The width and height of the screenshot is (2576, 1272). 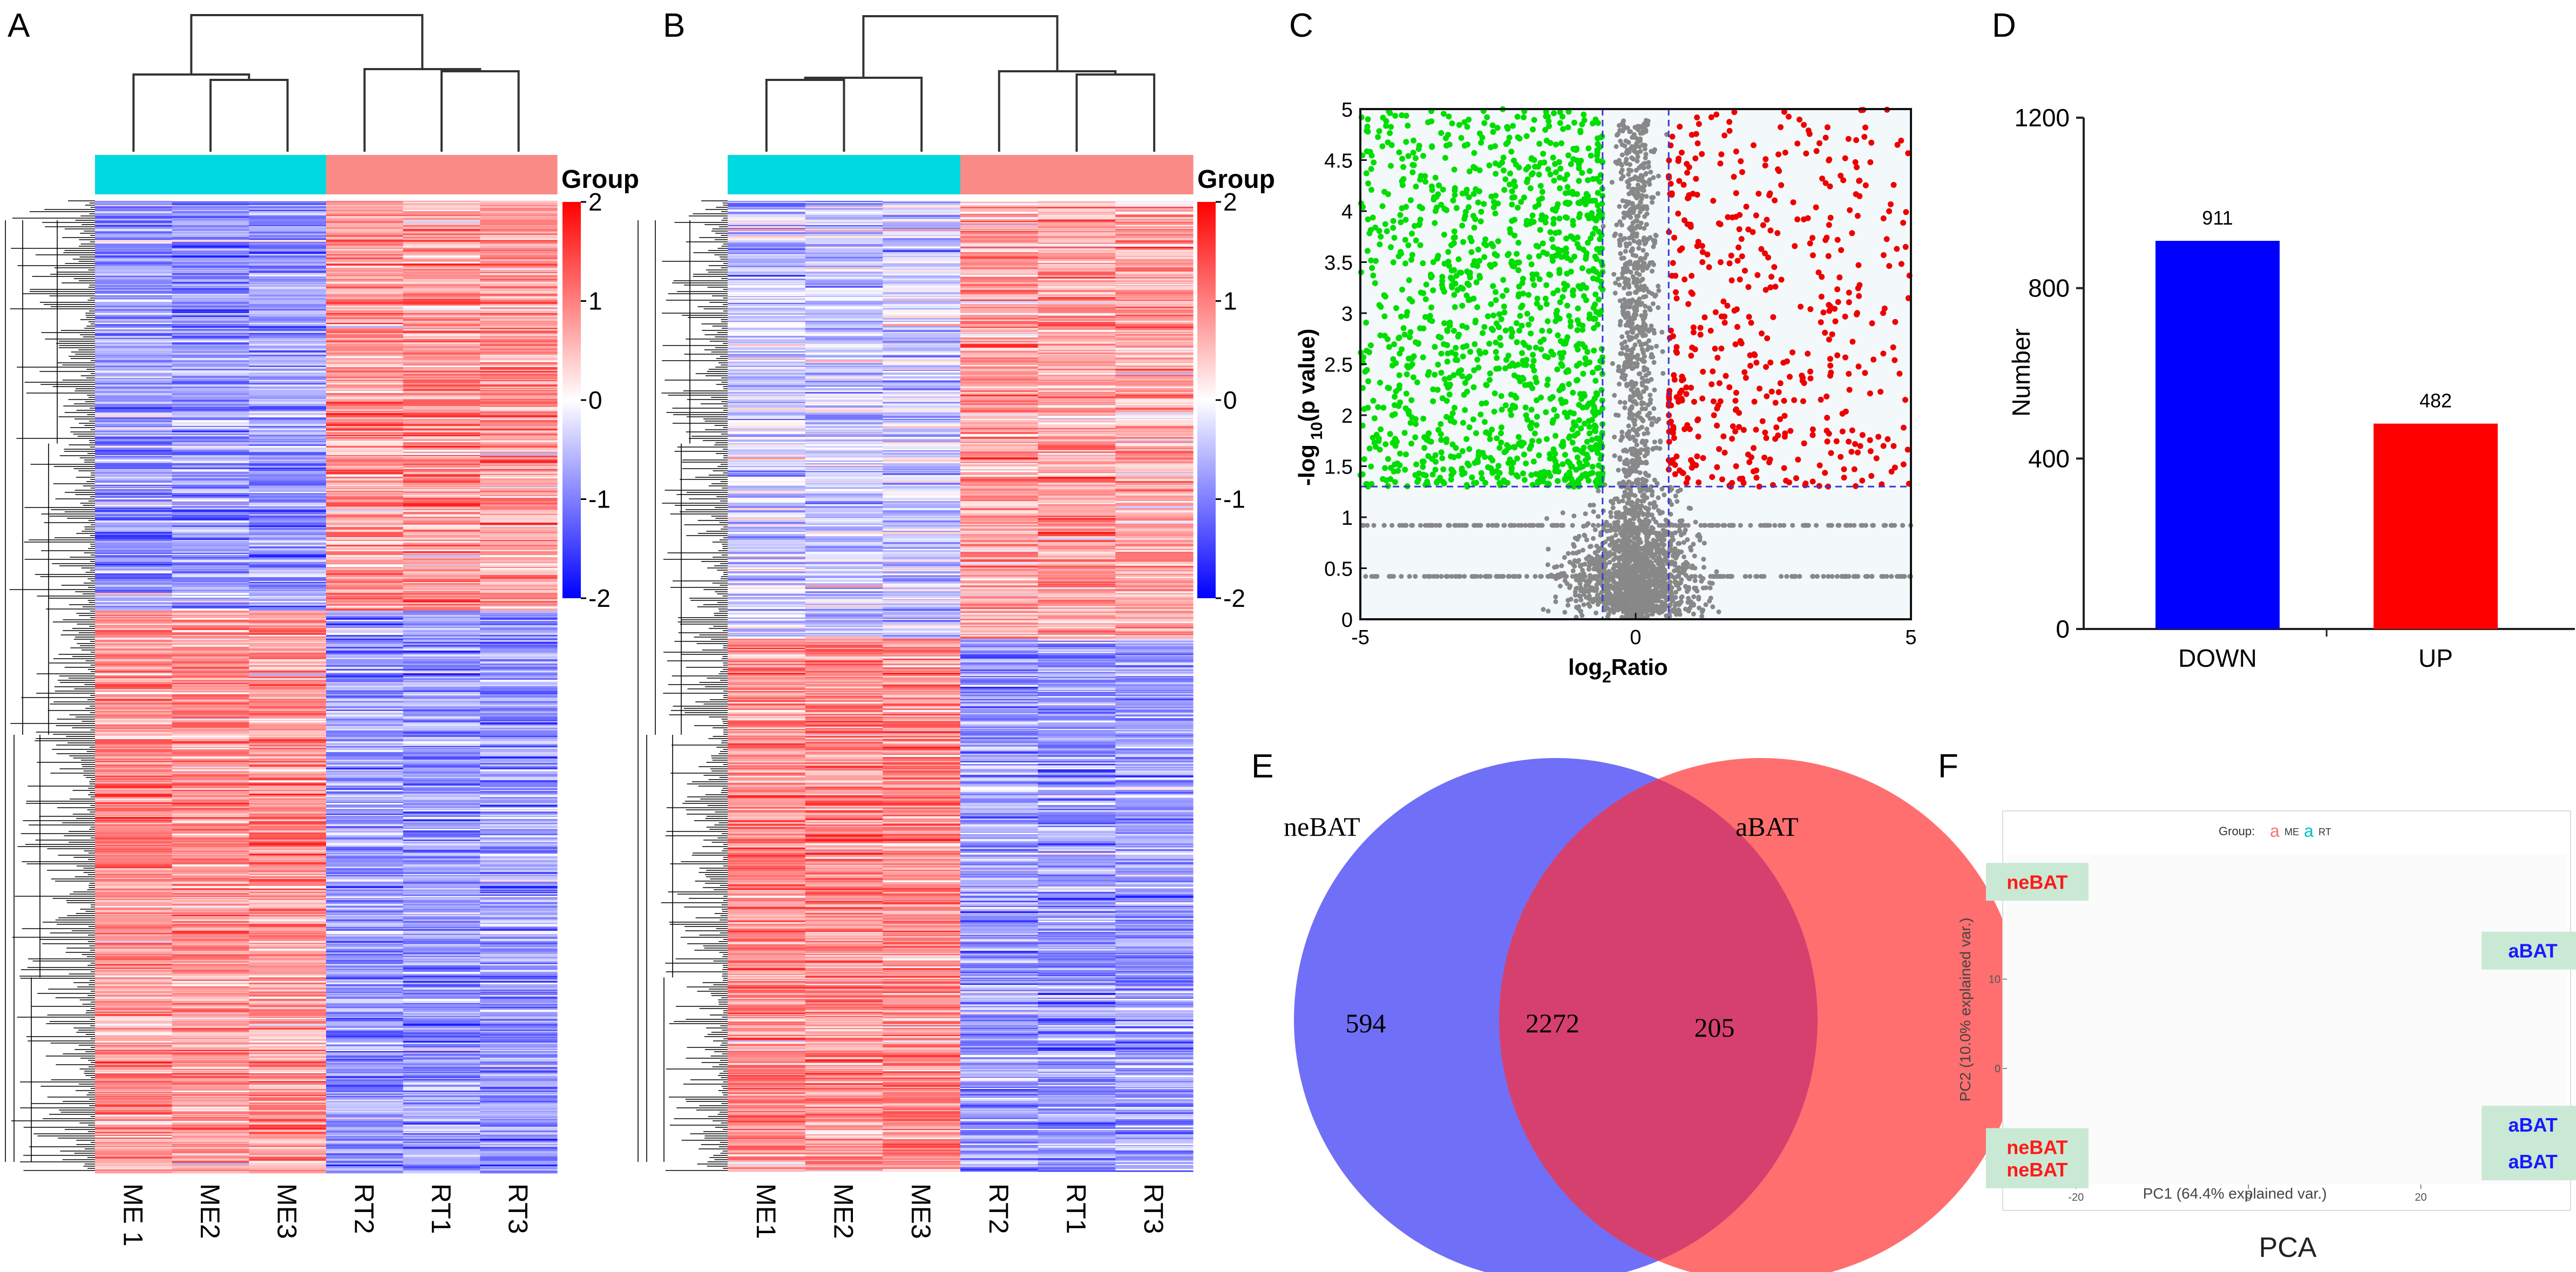 I want to click on group-bar-cell, so click(x=365, y=174).